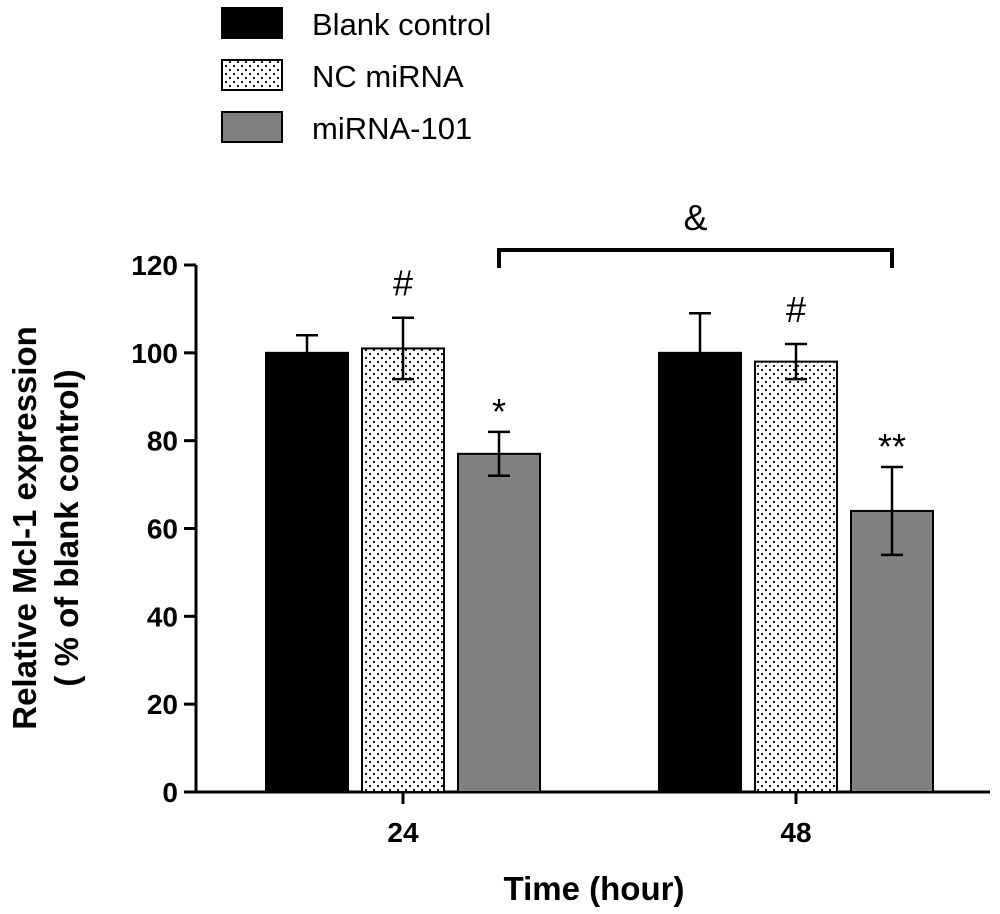 The image size is (1000, 914). I want to click on y-tick-label: 20, so click(162, 704).